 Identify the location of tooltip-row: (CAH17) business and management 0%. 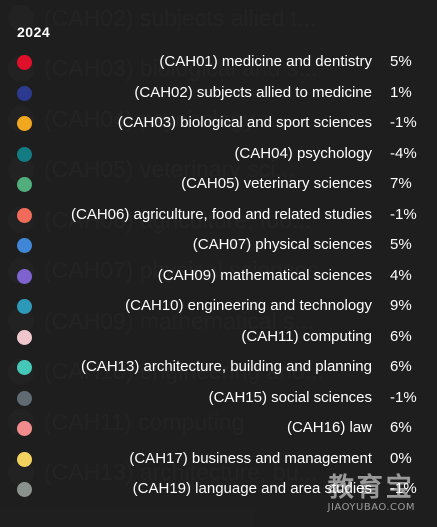
(218, 459).